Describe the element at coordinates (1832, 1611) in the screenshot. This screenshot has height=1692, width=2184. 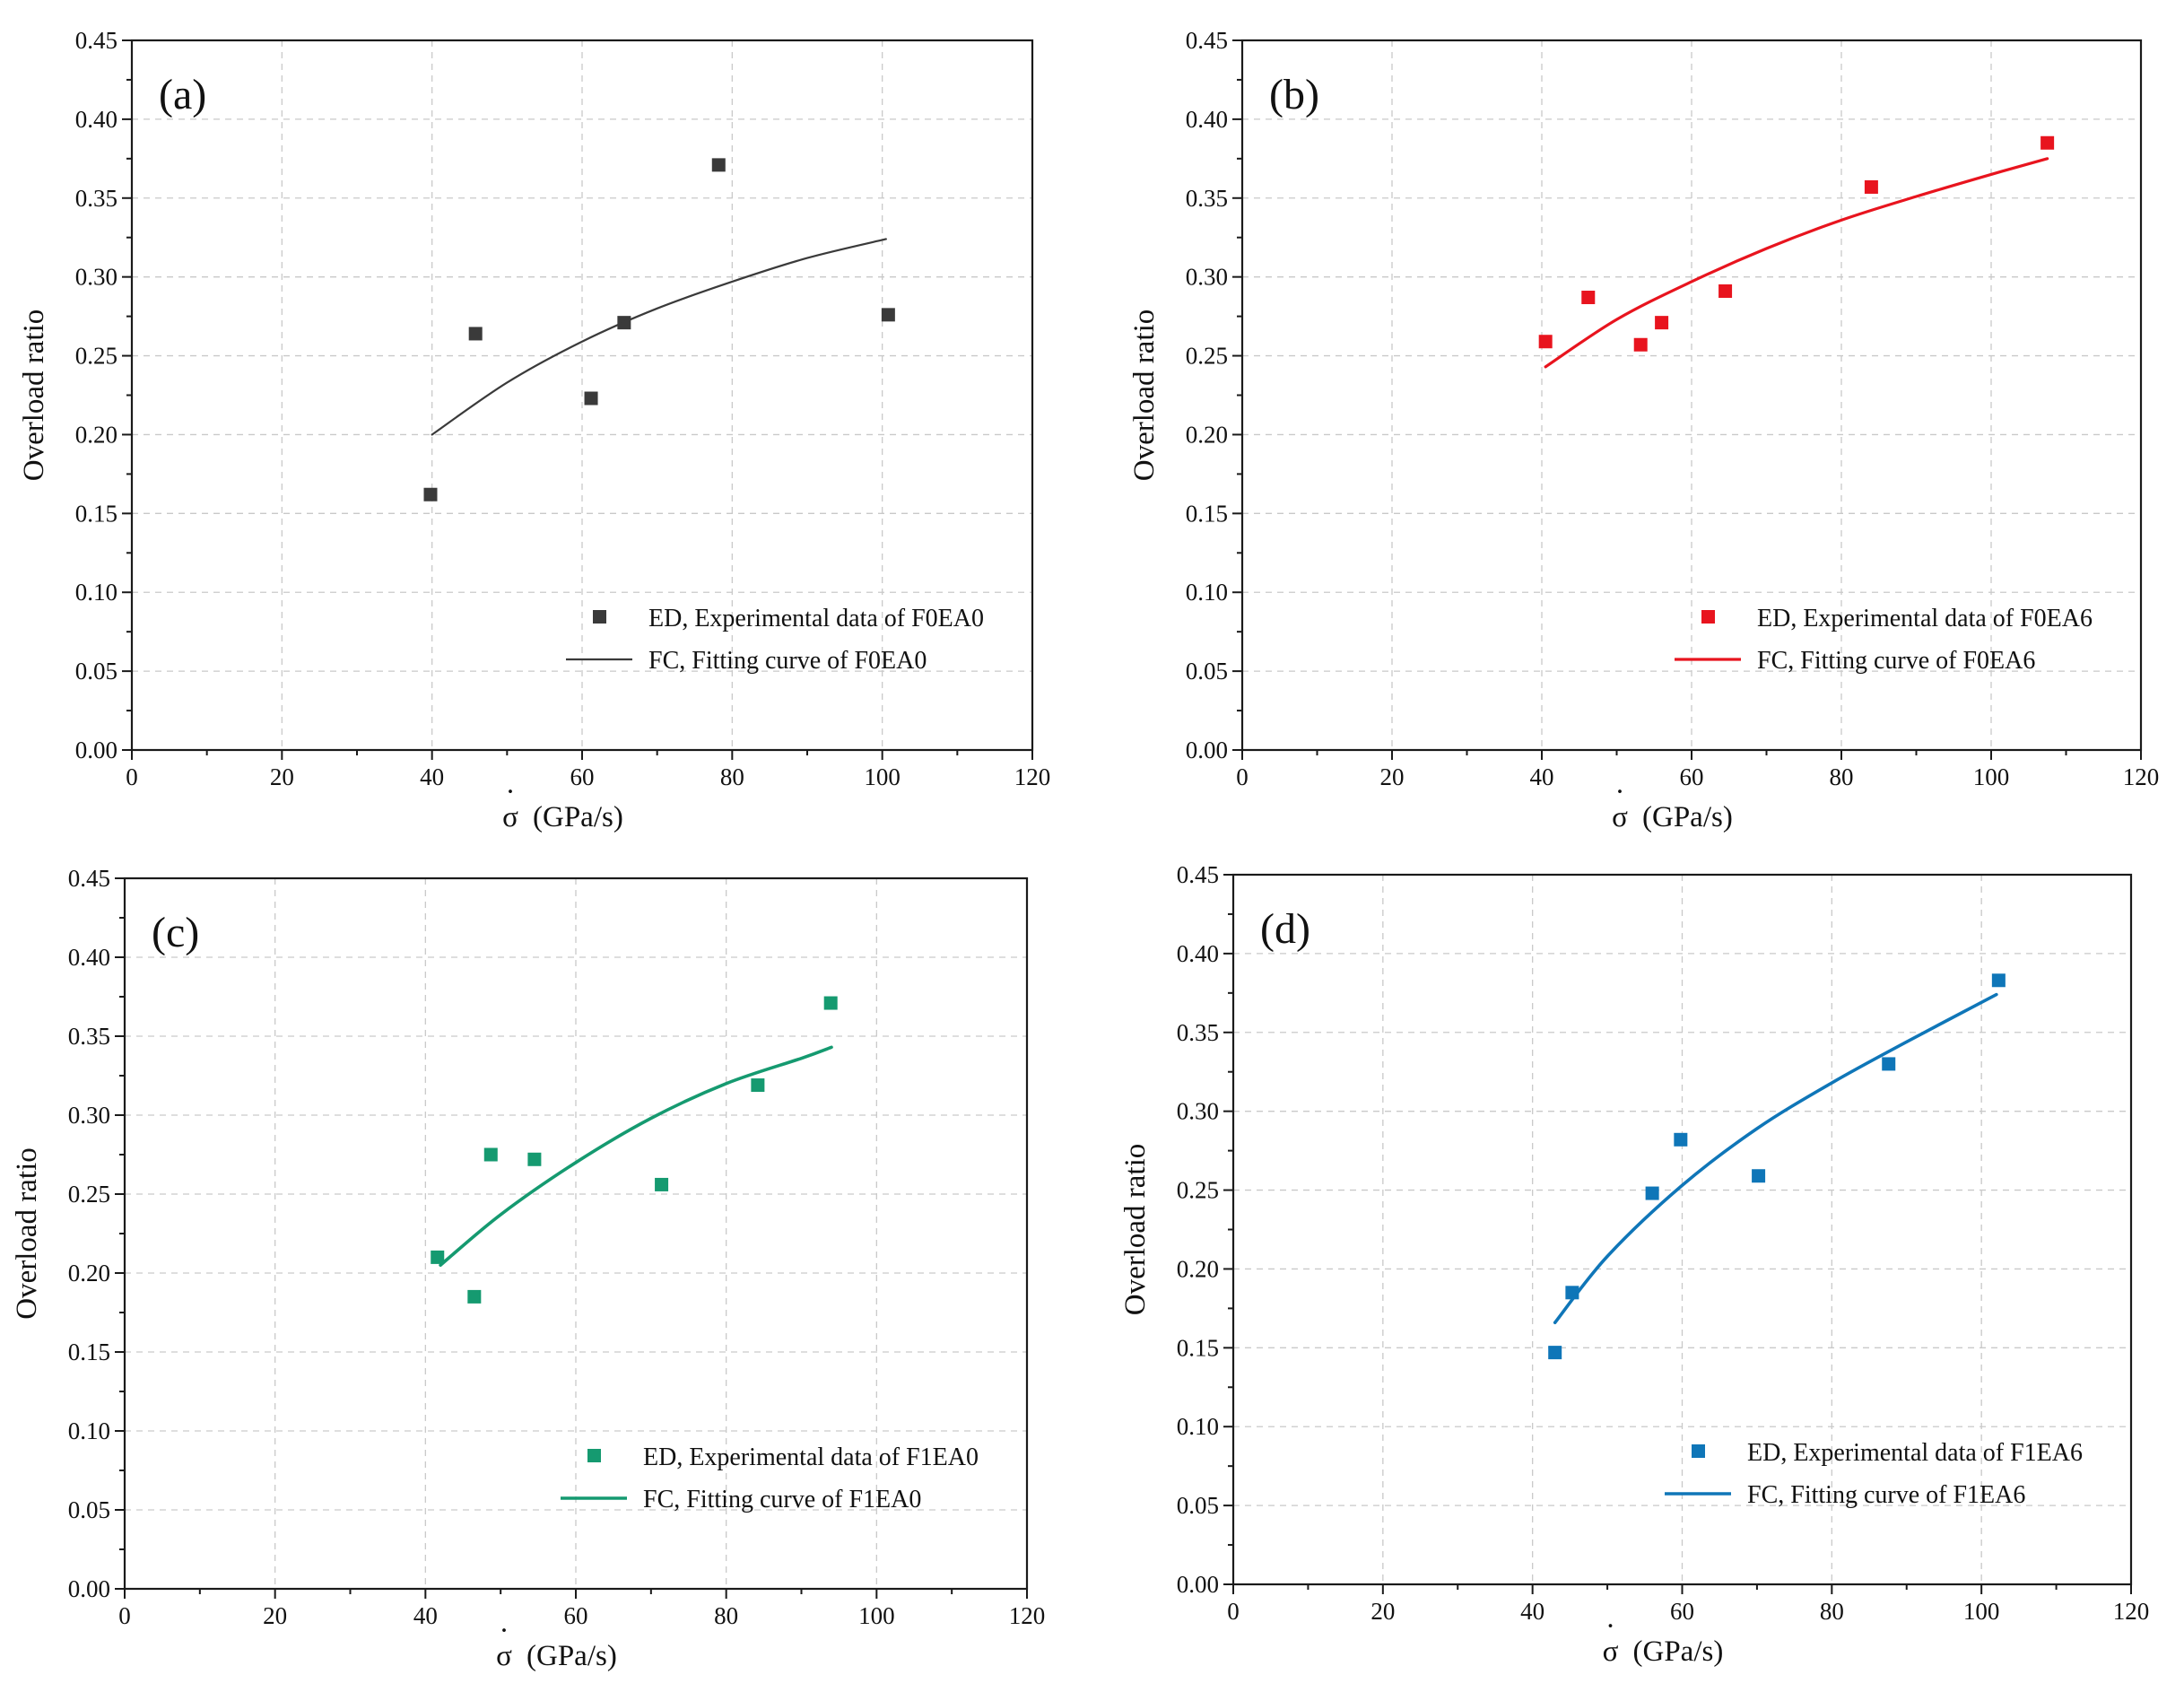
I see `x-tick-label: 80` at that location.